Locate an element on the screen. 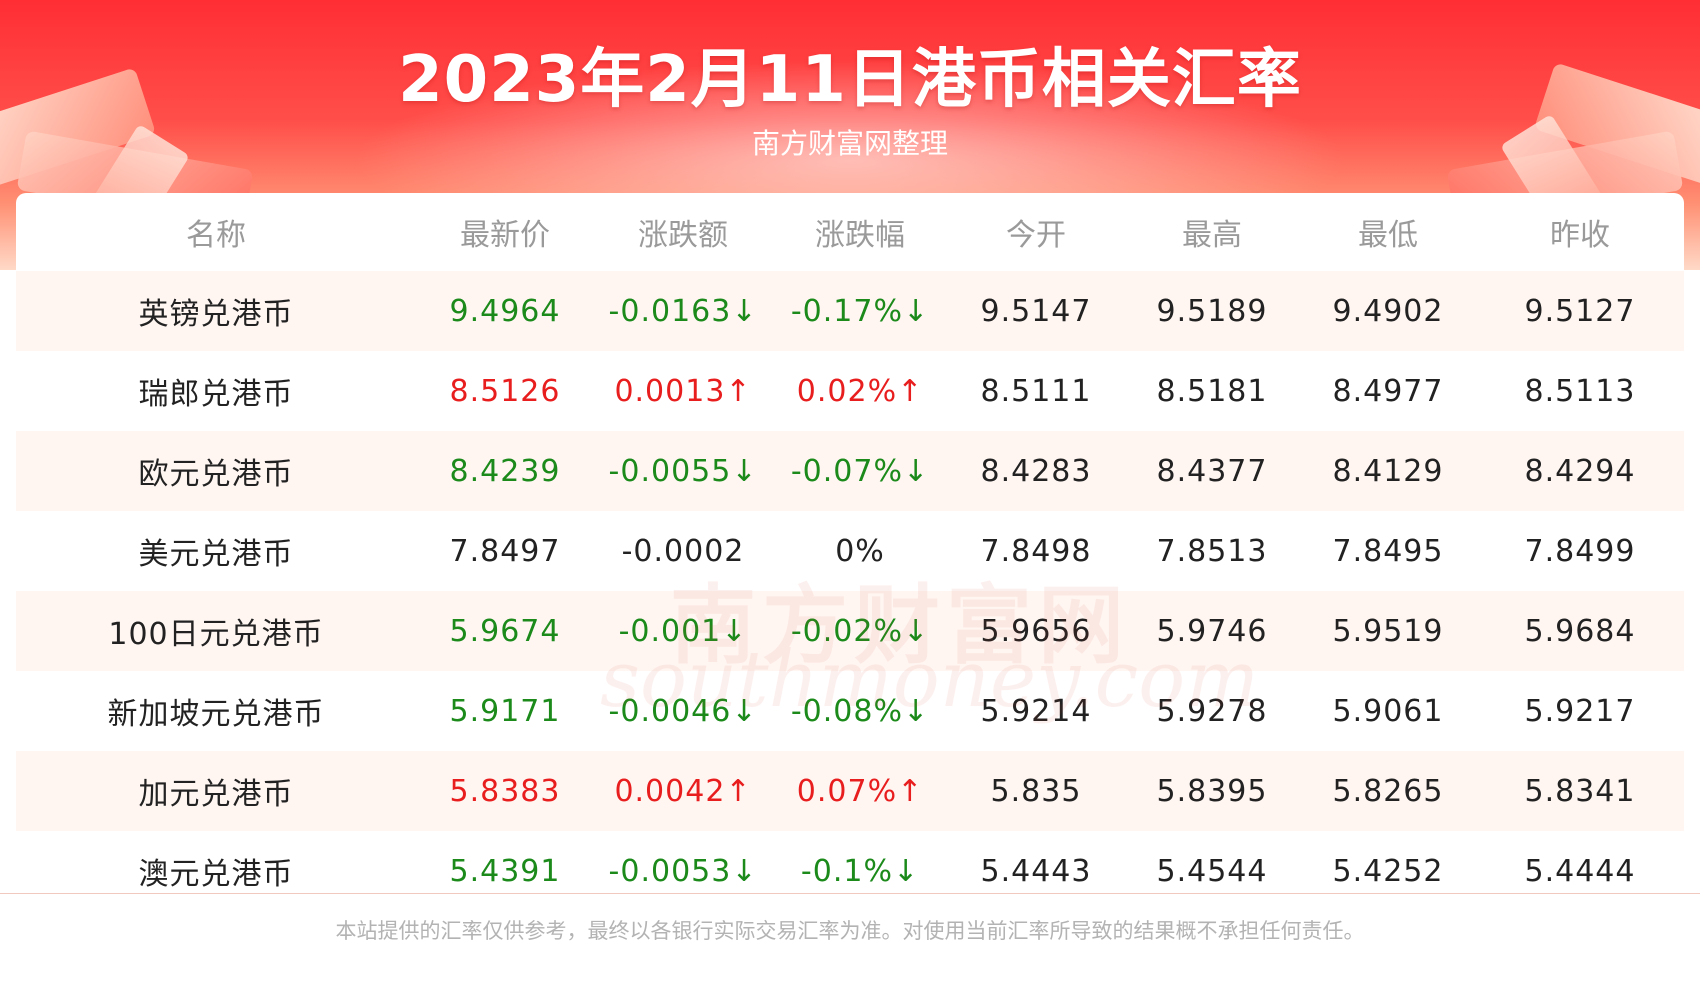  column-header: 最新价 is located at coordinates (505, 235).